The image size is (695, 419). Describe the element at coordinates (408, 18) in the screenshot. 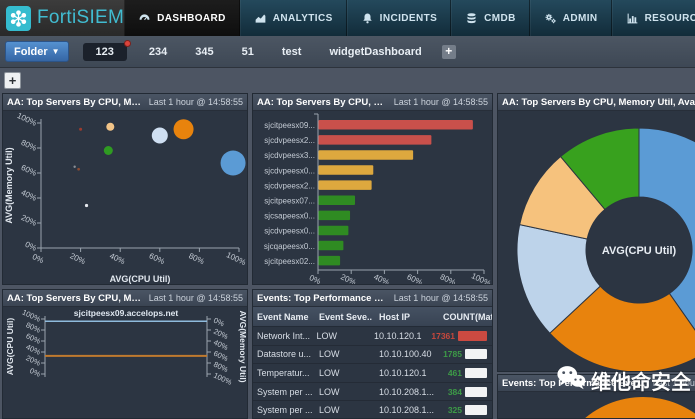

I see `nav-tab-label: INCIDENTS` at that location.